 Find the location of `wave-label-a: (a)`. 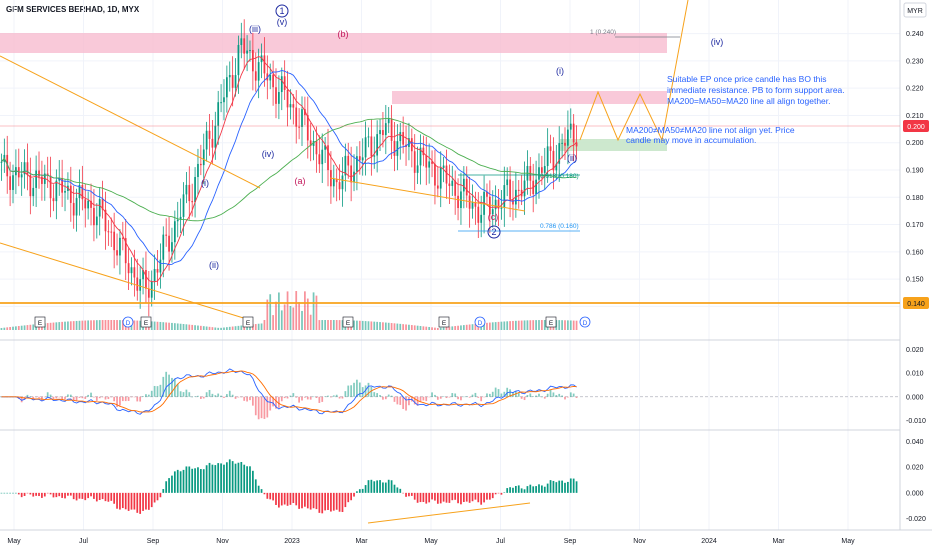

wave-label-a: (a) is located at coordinates (300, 181).